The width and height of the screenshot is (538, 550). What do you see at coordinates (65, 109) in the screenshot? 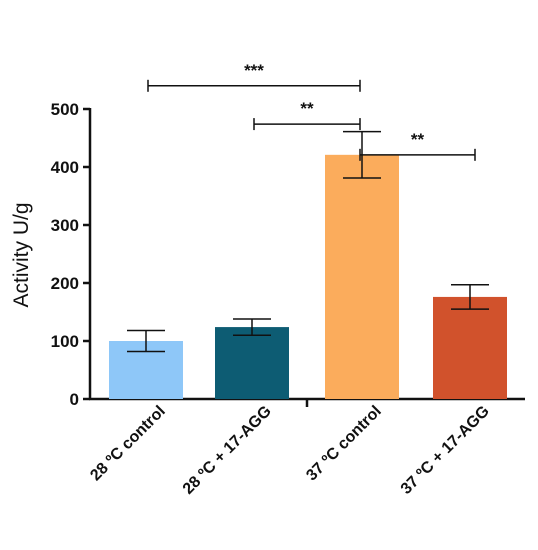
I see `y-tick-label: 500` at bounding box center [65, 109].